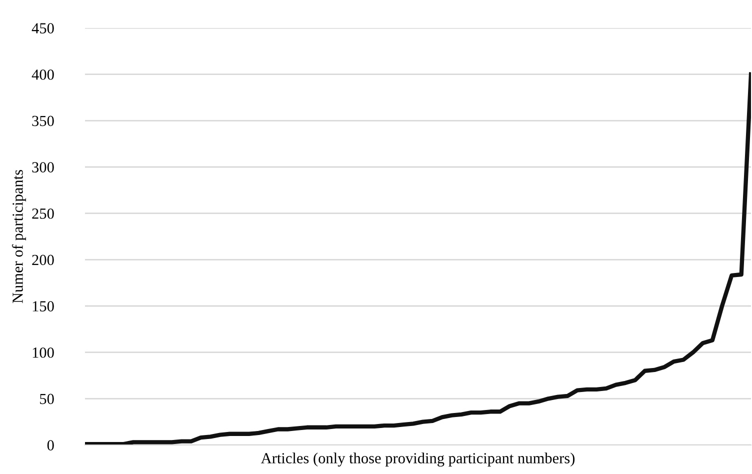 This screenshot has width=752, height=474. What do you see at coordinates (43, 260) in the screenshot?
I see `y-tick-label: 200` at bounding box center [43, 260].